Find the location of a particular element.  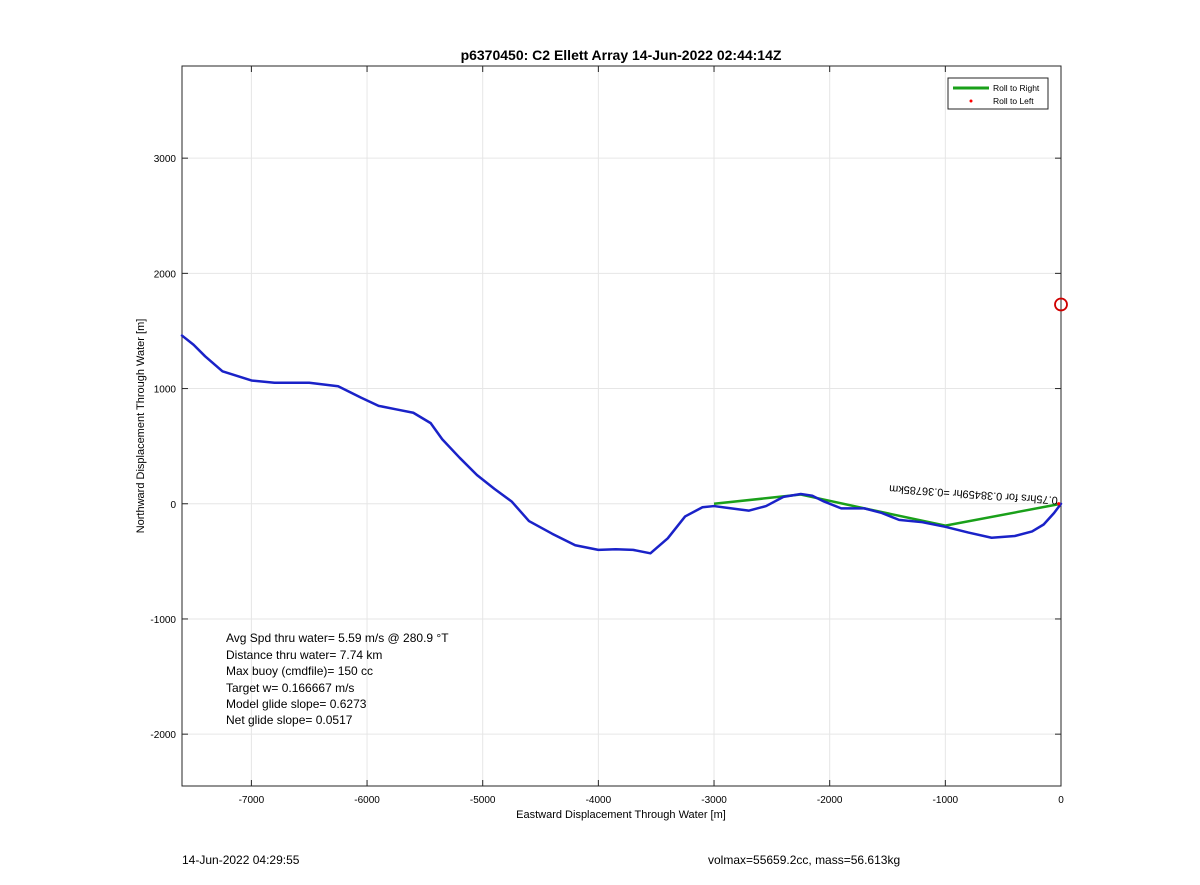

x-tick-label: -6000 is located at coordinates (367, 800).